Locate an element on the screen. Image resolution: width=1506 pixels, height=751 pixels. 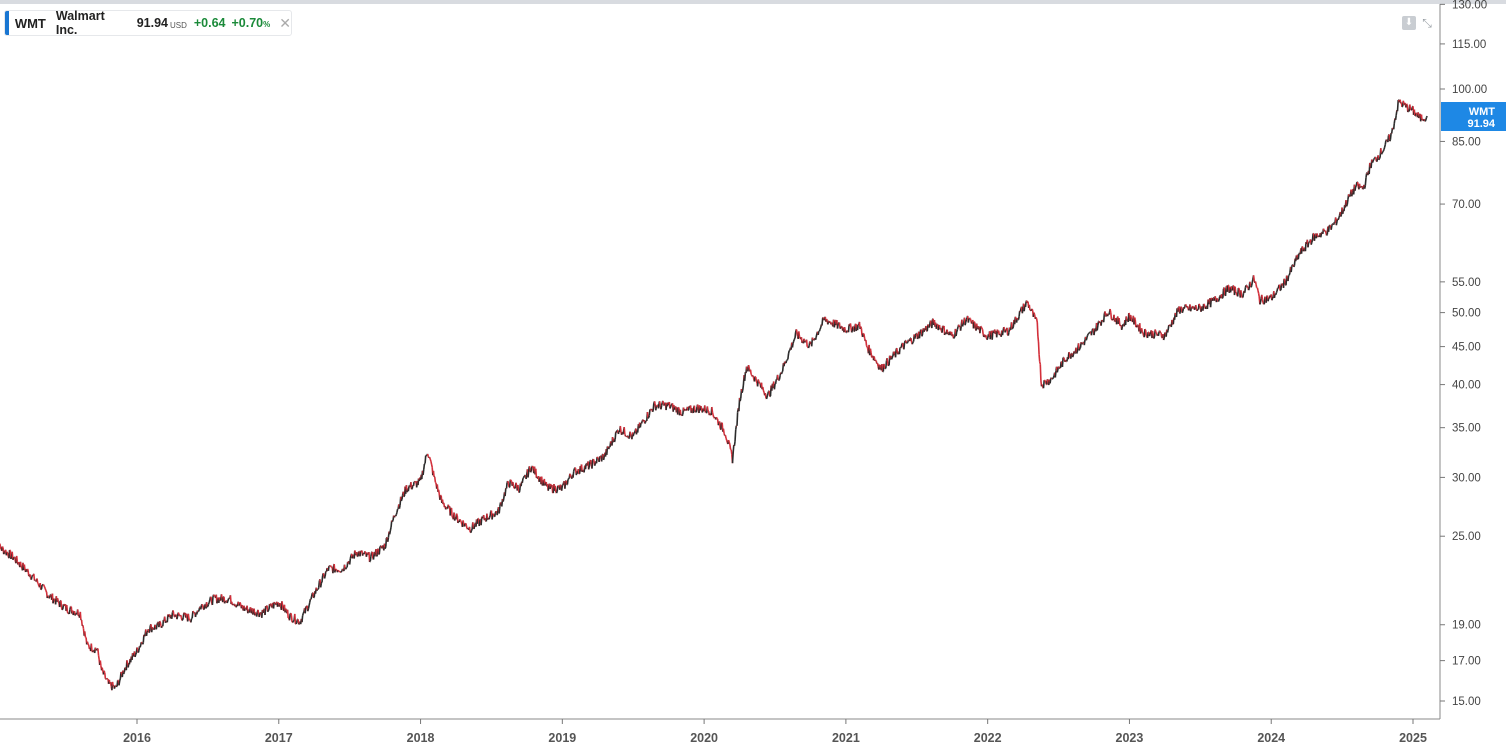
y-tick-label: 85.00 is located at coordinates (1466, 142).